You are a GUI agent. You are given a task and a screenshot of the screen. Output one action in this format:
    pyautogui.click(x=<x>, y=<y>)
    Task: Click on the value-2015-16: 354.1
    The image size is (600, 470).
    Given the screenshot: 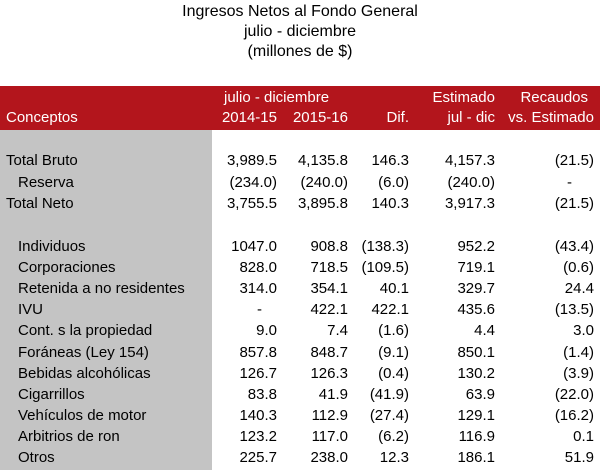 What is the action you would take?
    pyautogui.click(x=329, y=288)
    